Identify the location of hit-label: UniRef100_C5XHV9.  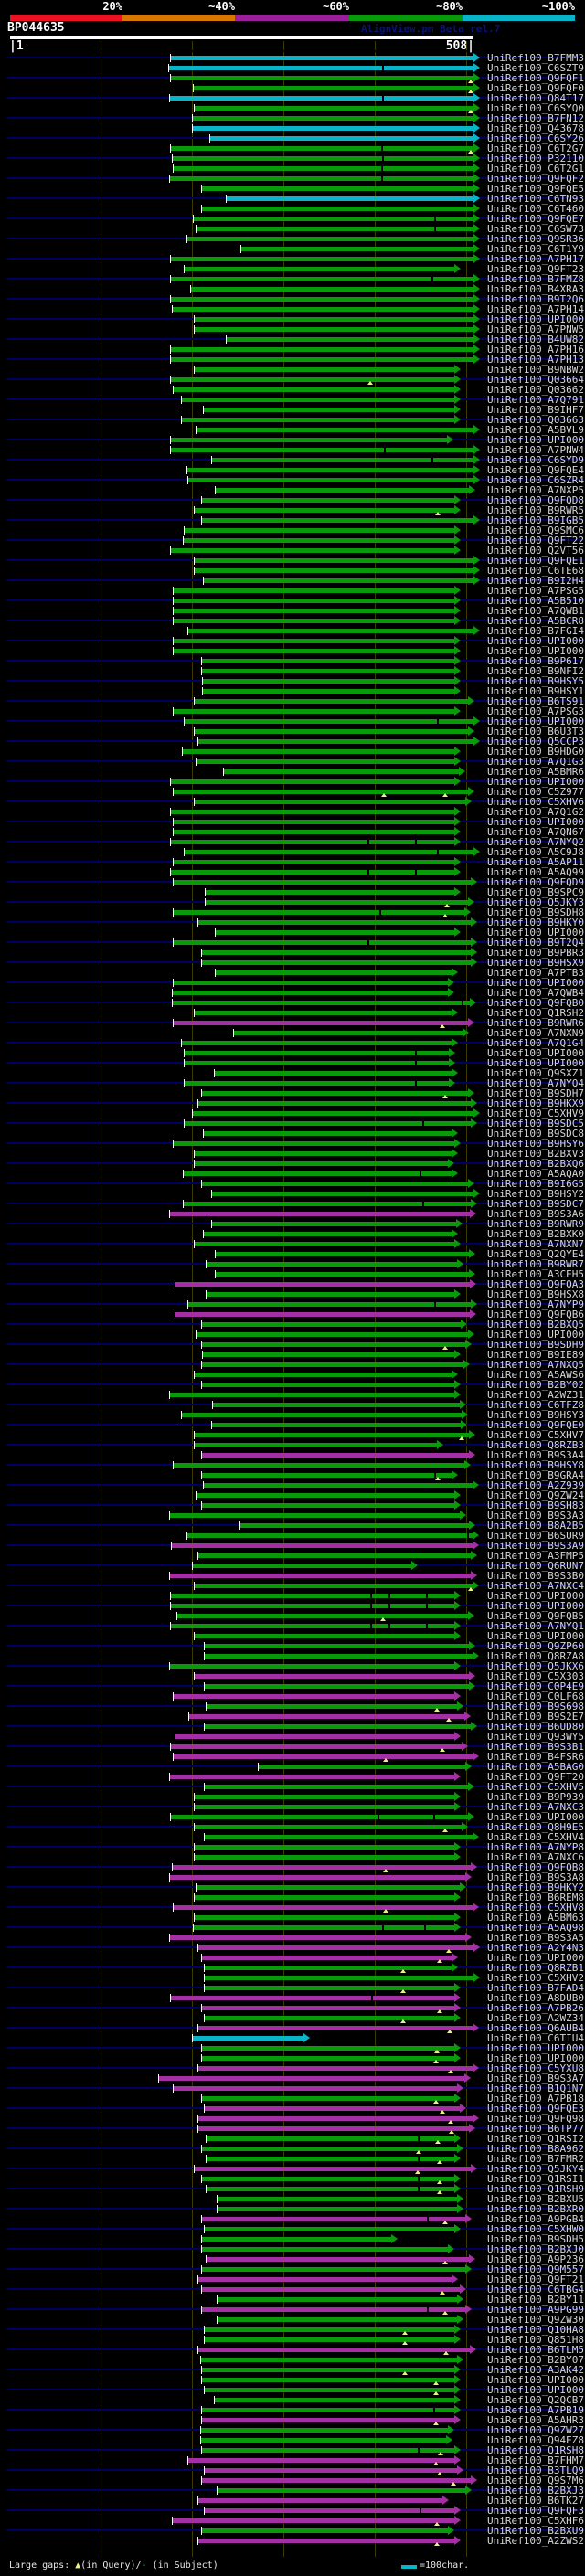
(536, 1113).